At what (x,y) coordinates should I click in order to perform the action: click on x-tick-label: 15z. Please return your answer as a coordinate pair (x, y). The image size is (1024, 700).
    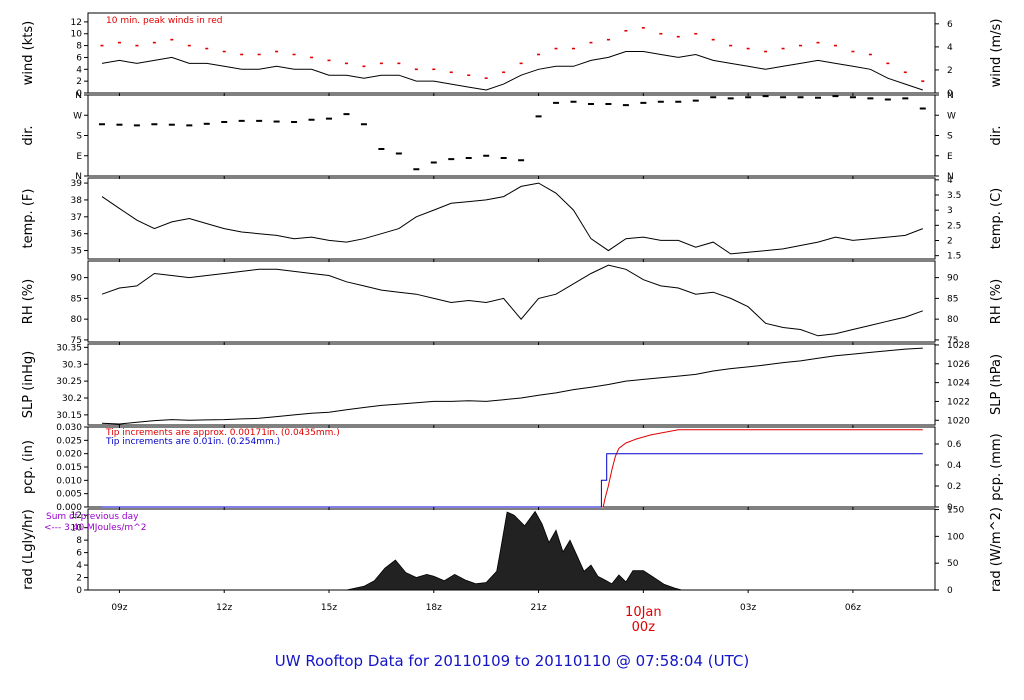
    Looking at the image, I should click on (329, 608).